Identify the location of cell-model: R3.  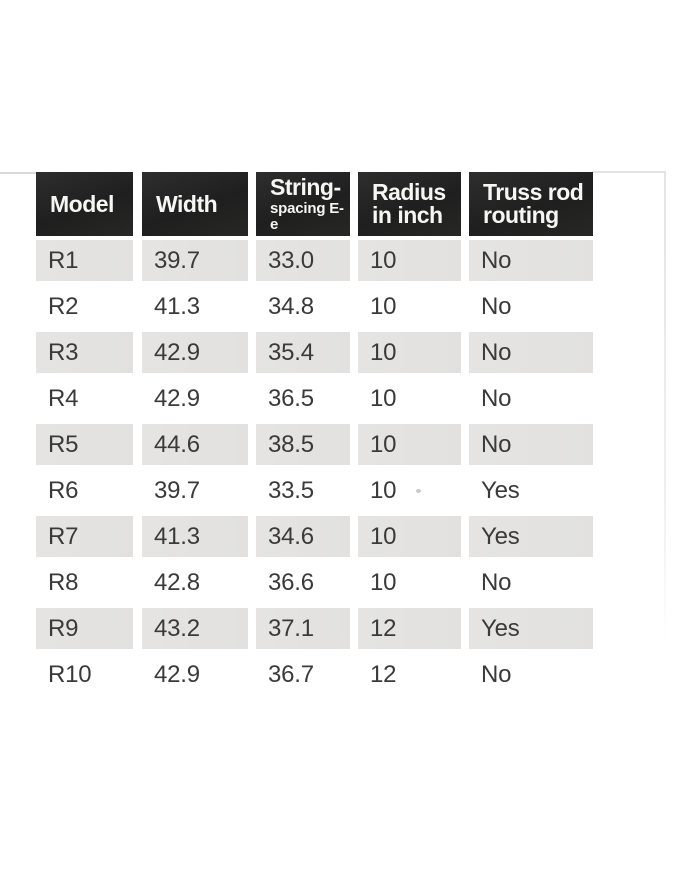
(84, 352).